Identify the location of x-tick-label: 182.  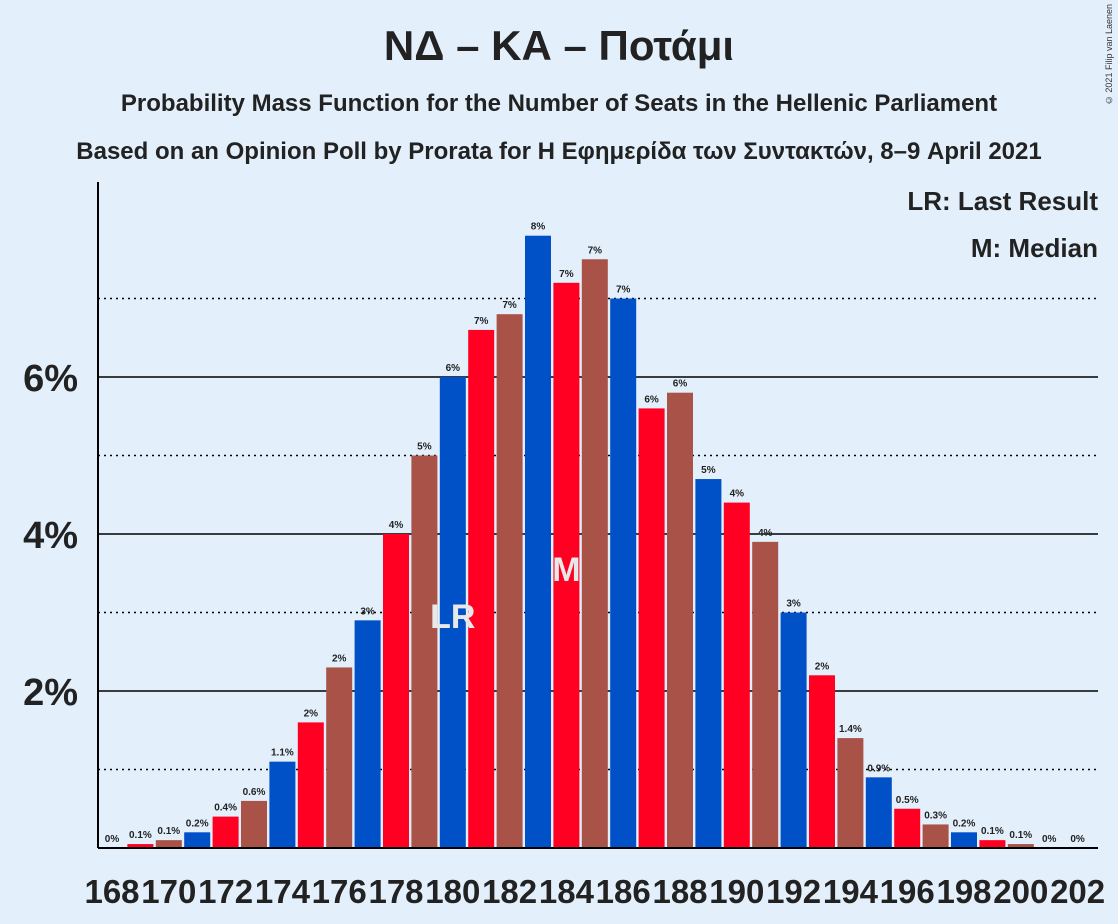
(509, 891).